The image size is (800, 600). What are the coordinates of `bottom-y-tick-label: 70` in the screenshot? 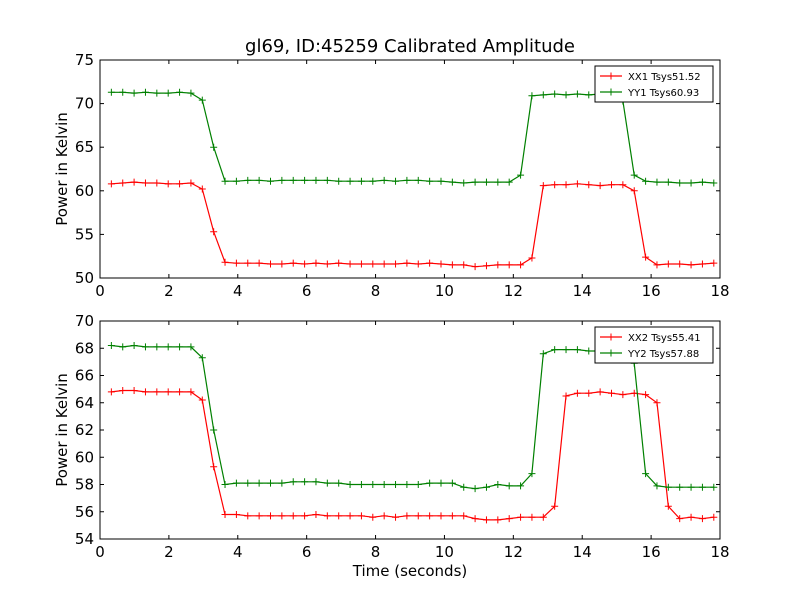 It's located at (84, 321).